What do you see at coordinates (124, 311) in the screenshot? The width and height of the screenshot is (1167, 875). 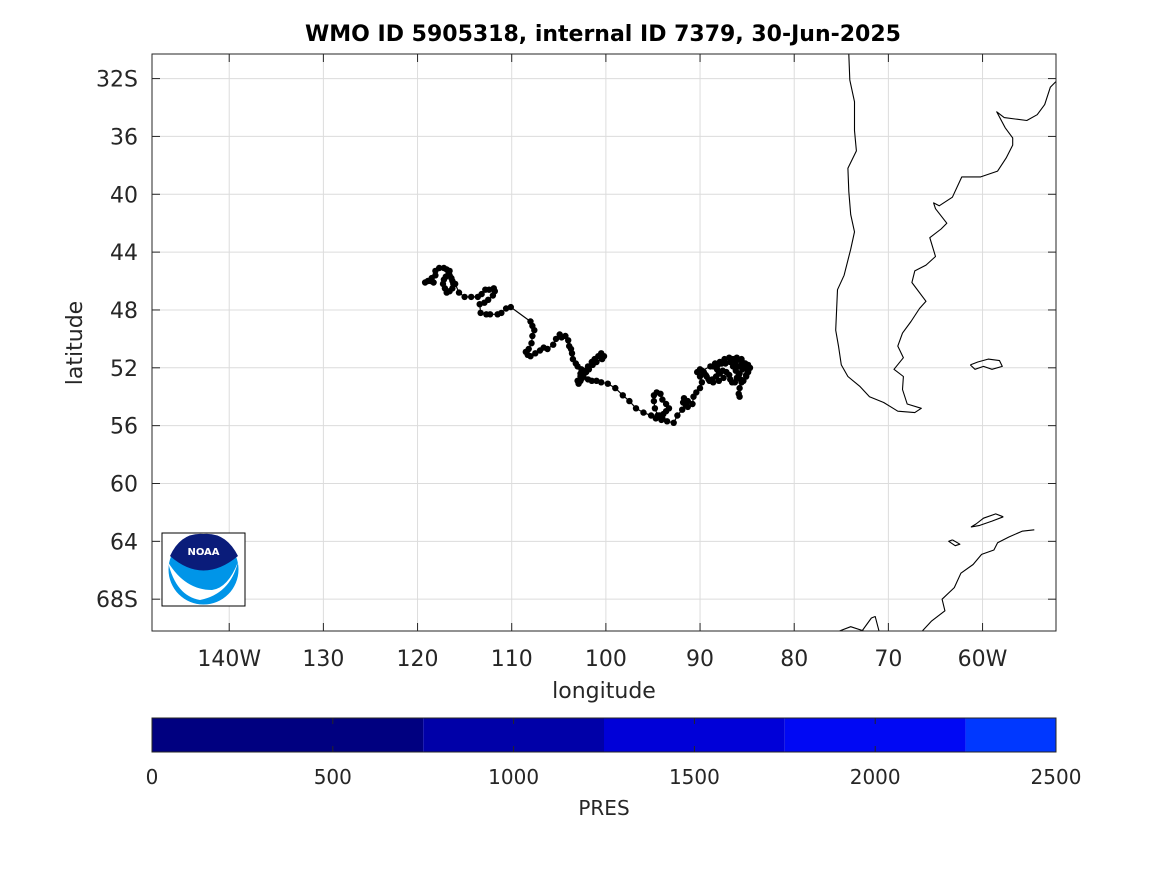 I see `y-tick-label: 48` at bounding box center [124, 311].